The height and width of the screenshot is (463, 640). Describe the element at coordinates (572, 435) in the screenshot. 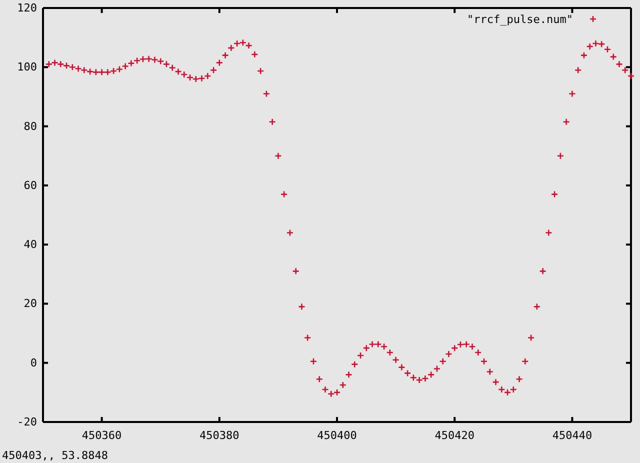

I see `x-tick-label: 450440` at that location.